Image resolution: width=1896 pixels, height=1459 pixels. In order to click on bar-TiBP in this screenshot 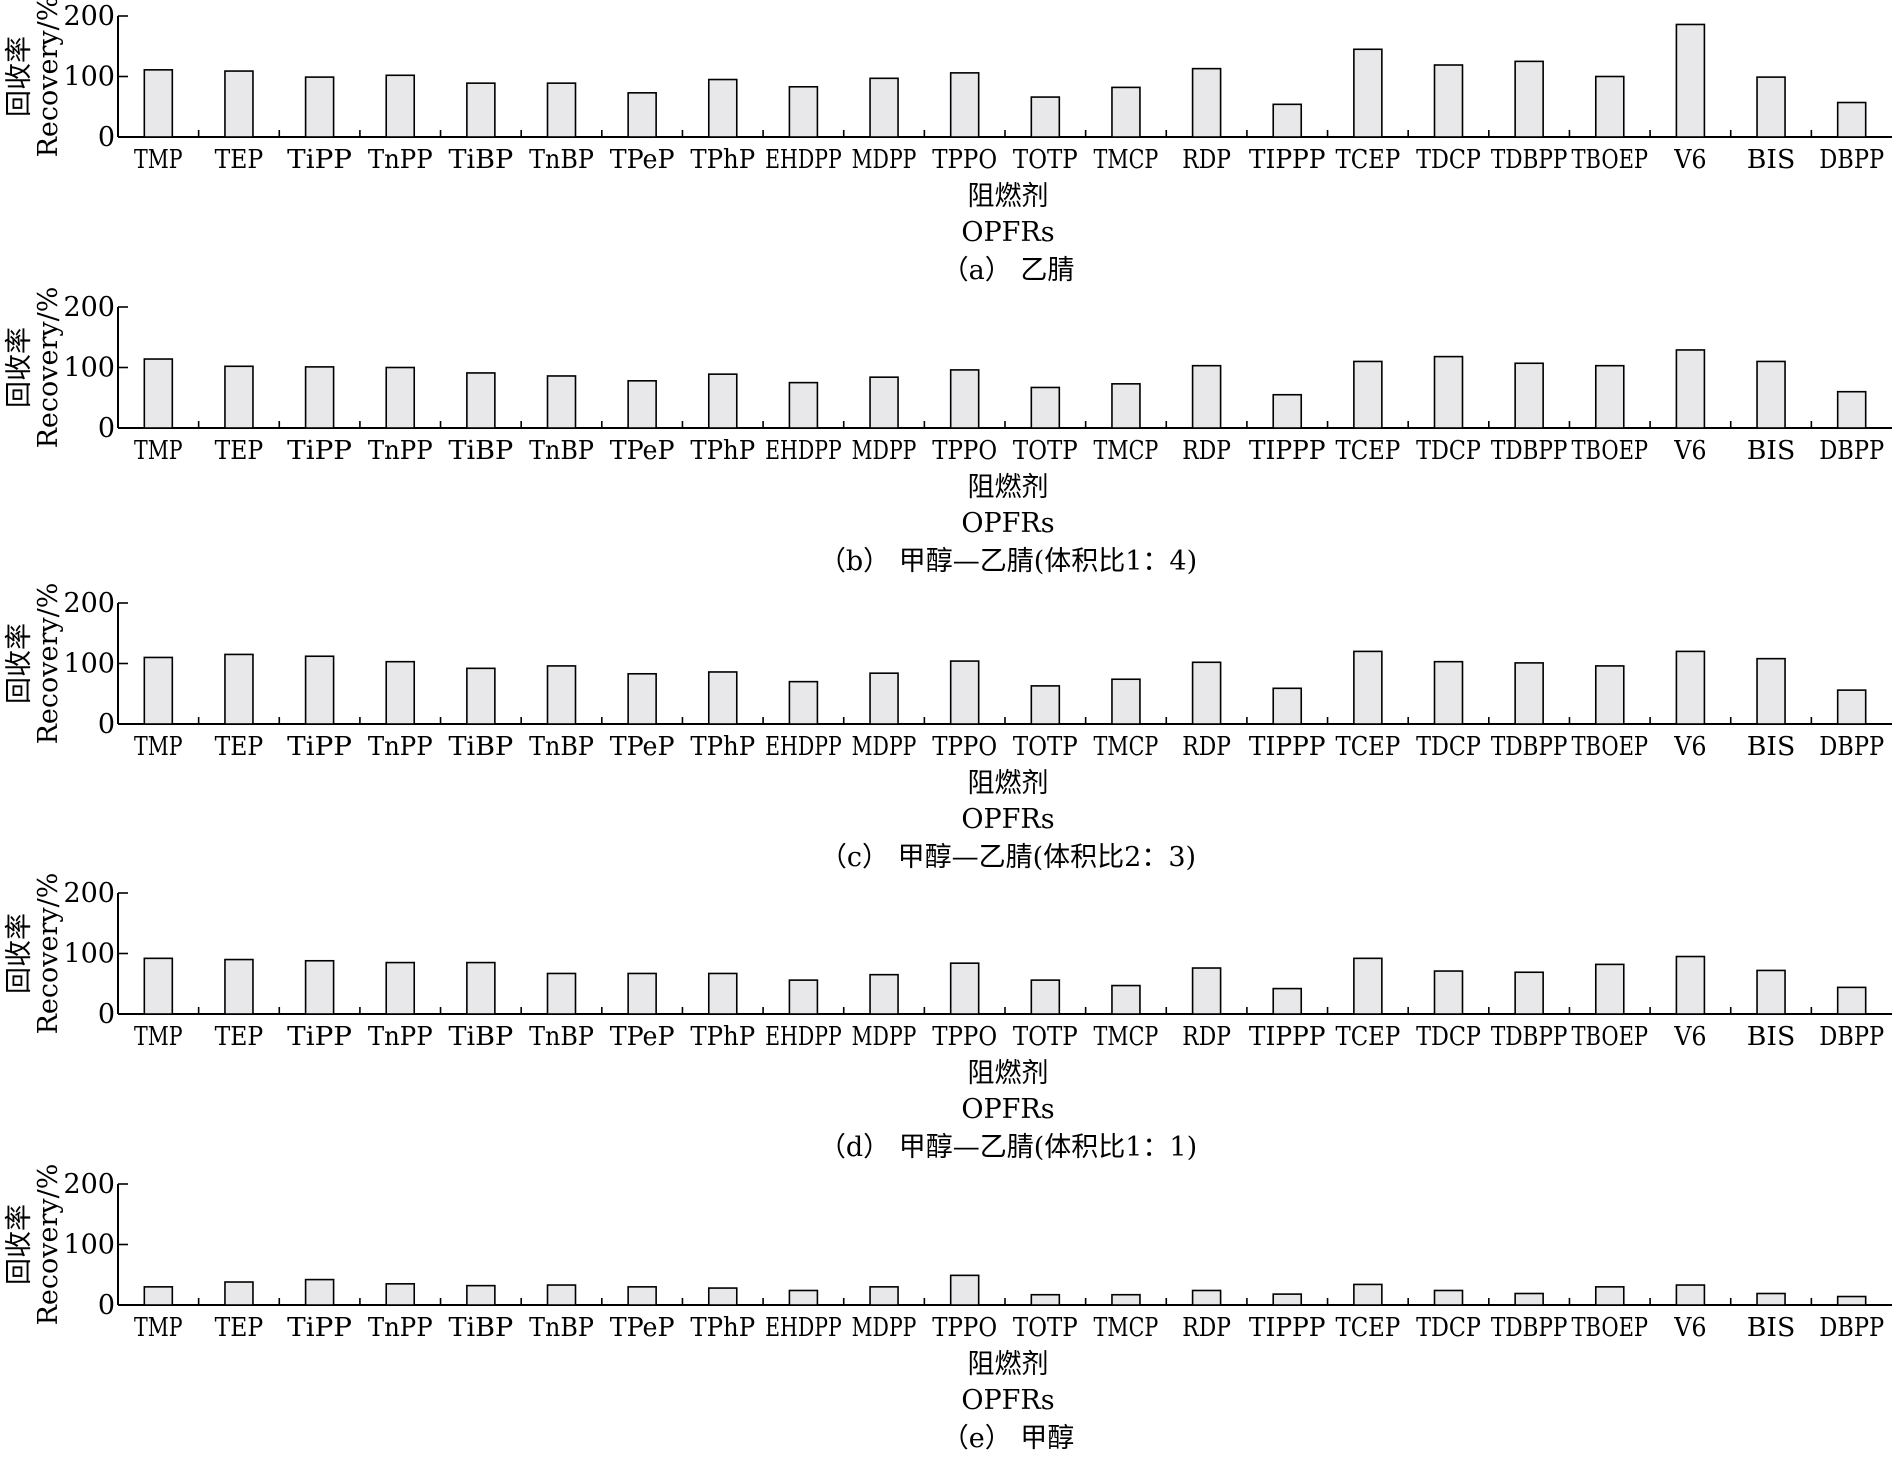, I will do `click(481, 110)`.